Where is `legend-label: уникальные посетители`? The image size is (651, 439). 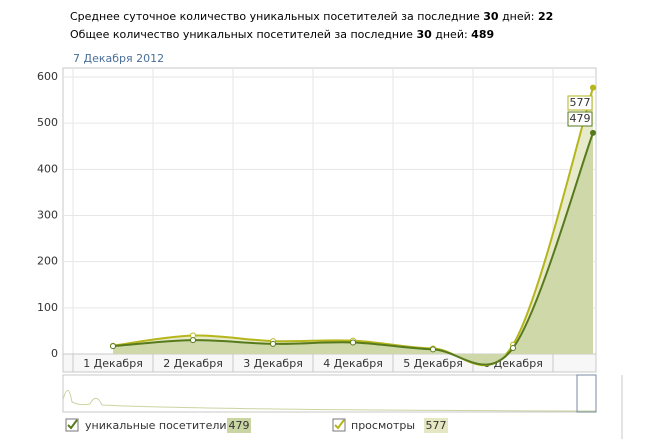 legend-label: уникальные посетители is located at coordinates (156, 425).